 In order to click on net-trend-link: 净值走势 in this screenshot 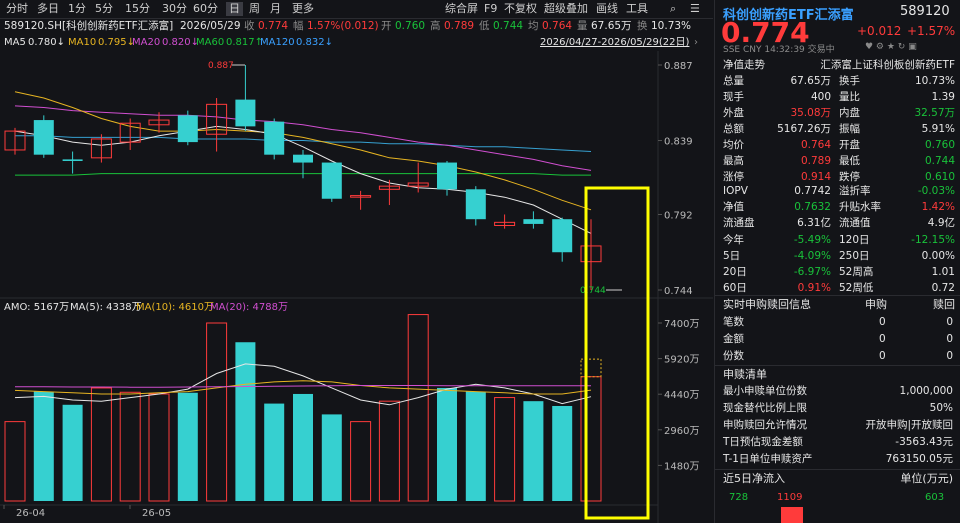, I will do `click(744, 65)`.